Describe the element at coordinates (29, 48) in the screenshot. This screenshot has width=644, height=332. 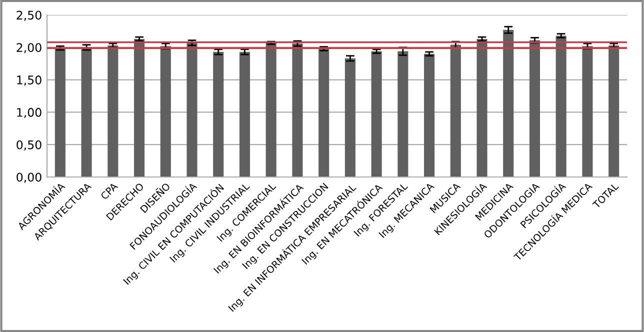
I see `y-tick-label: 2,00` at that location.